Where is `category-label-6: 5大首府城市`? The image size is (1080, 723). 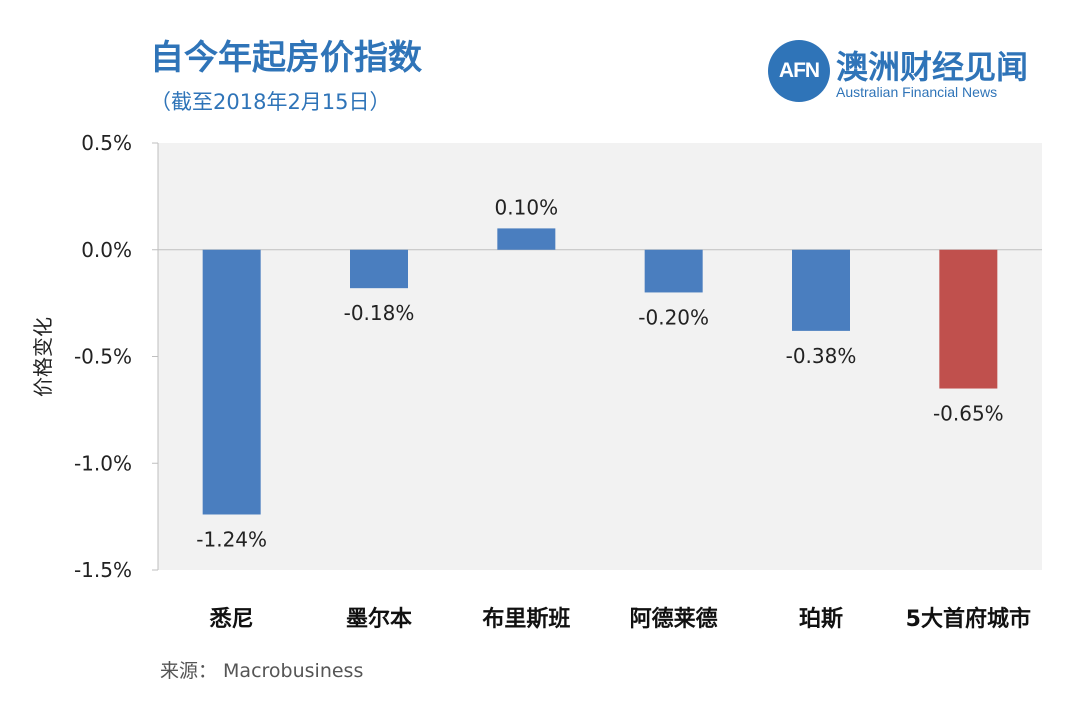 category-label-6: 5大首府城市 is located at coordinates (968, 619).